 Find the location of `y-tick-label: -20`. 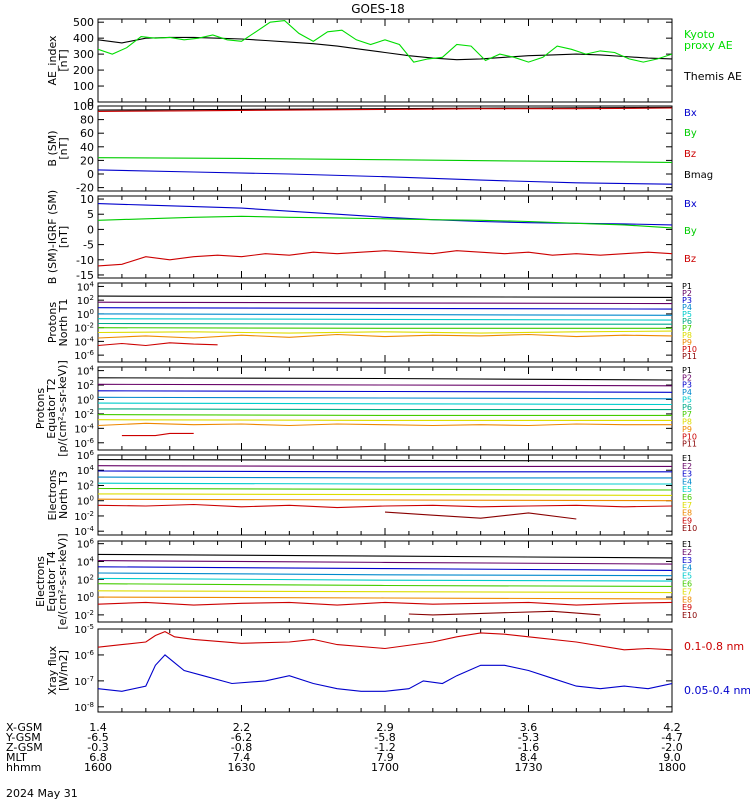

y-tick-label: -20 is located at coordinates (85, 188).